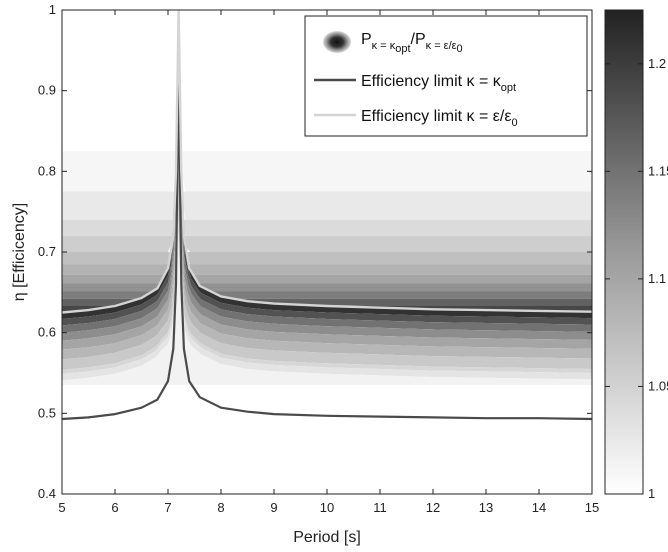 This screenshot has height=552, width=668. Describe the element at coordinates (19, 252) in the screenshot. I see `y-axis-label: η [Efficicency]` at that location.